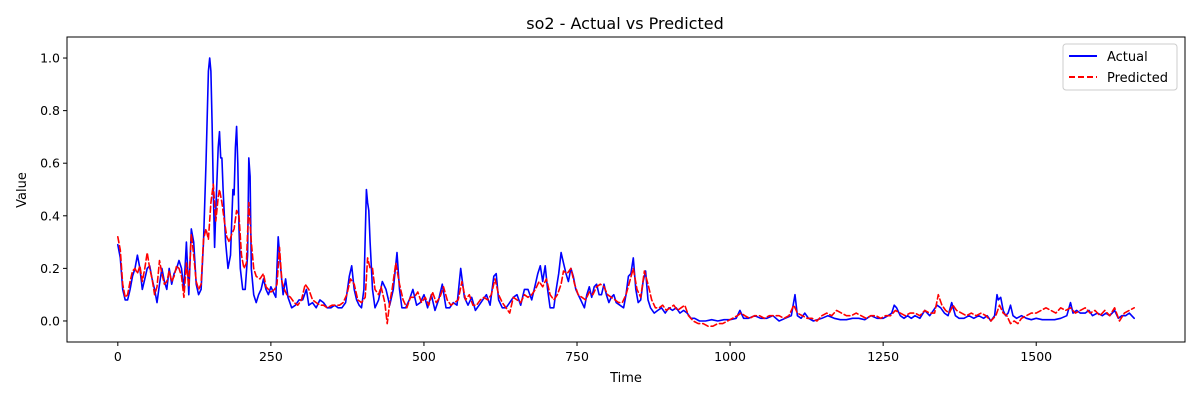 The height and width of the screenshot is (400, 1200). I want to click on x-tick-label: 250, so click(271, 356).